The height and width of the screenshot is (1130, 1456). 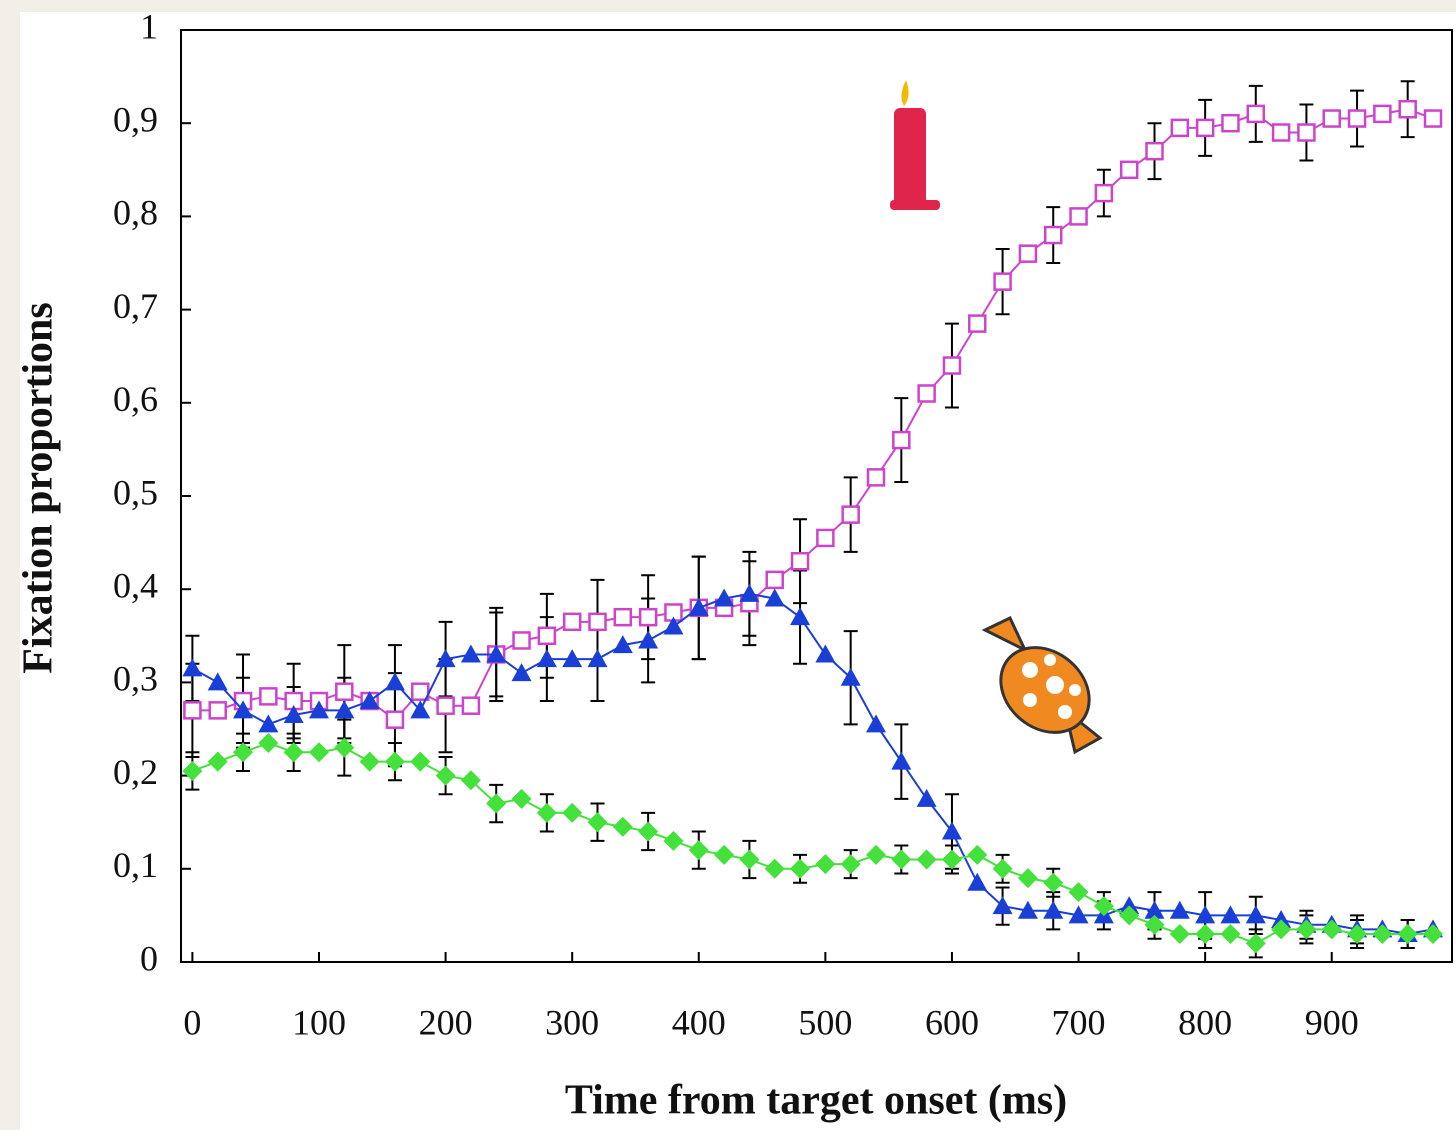 What do you see at coordinates (446, 1022) in the screenshot?
I see `x-tick-label: 200` at bounding box center [446, 1022].